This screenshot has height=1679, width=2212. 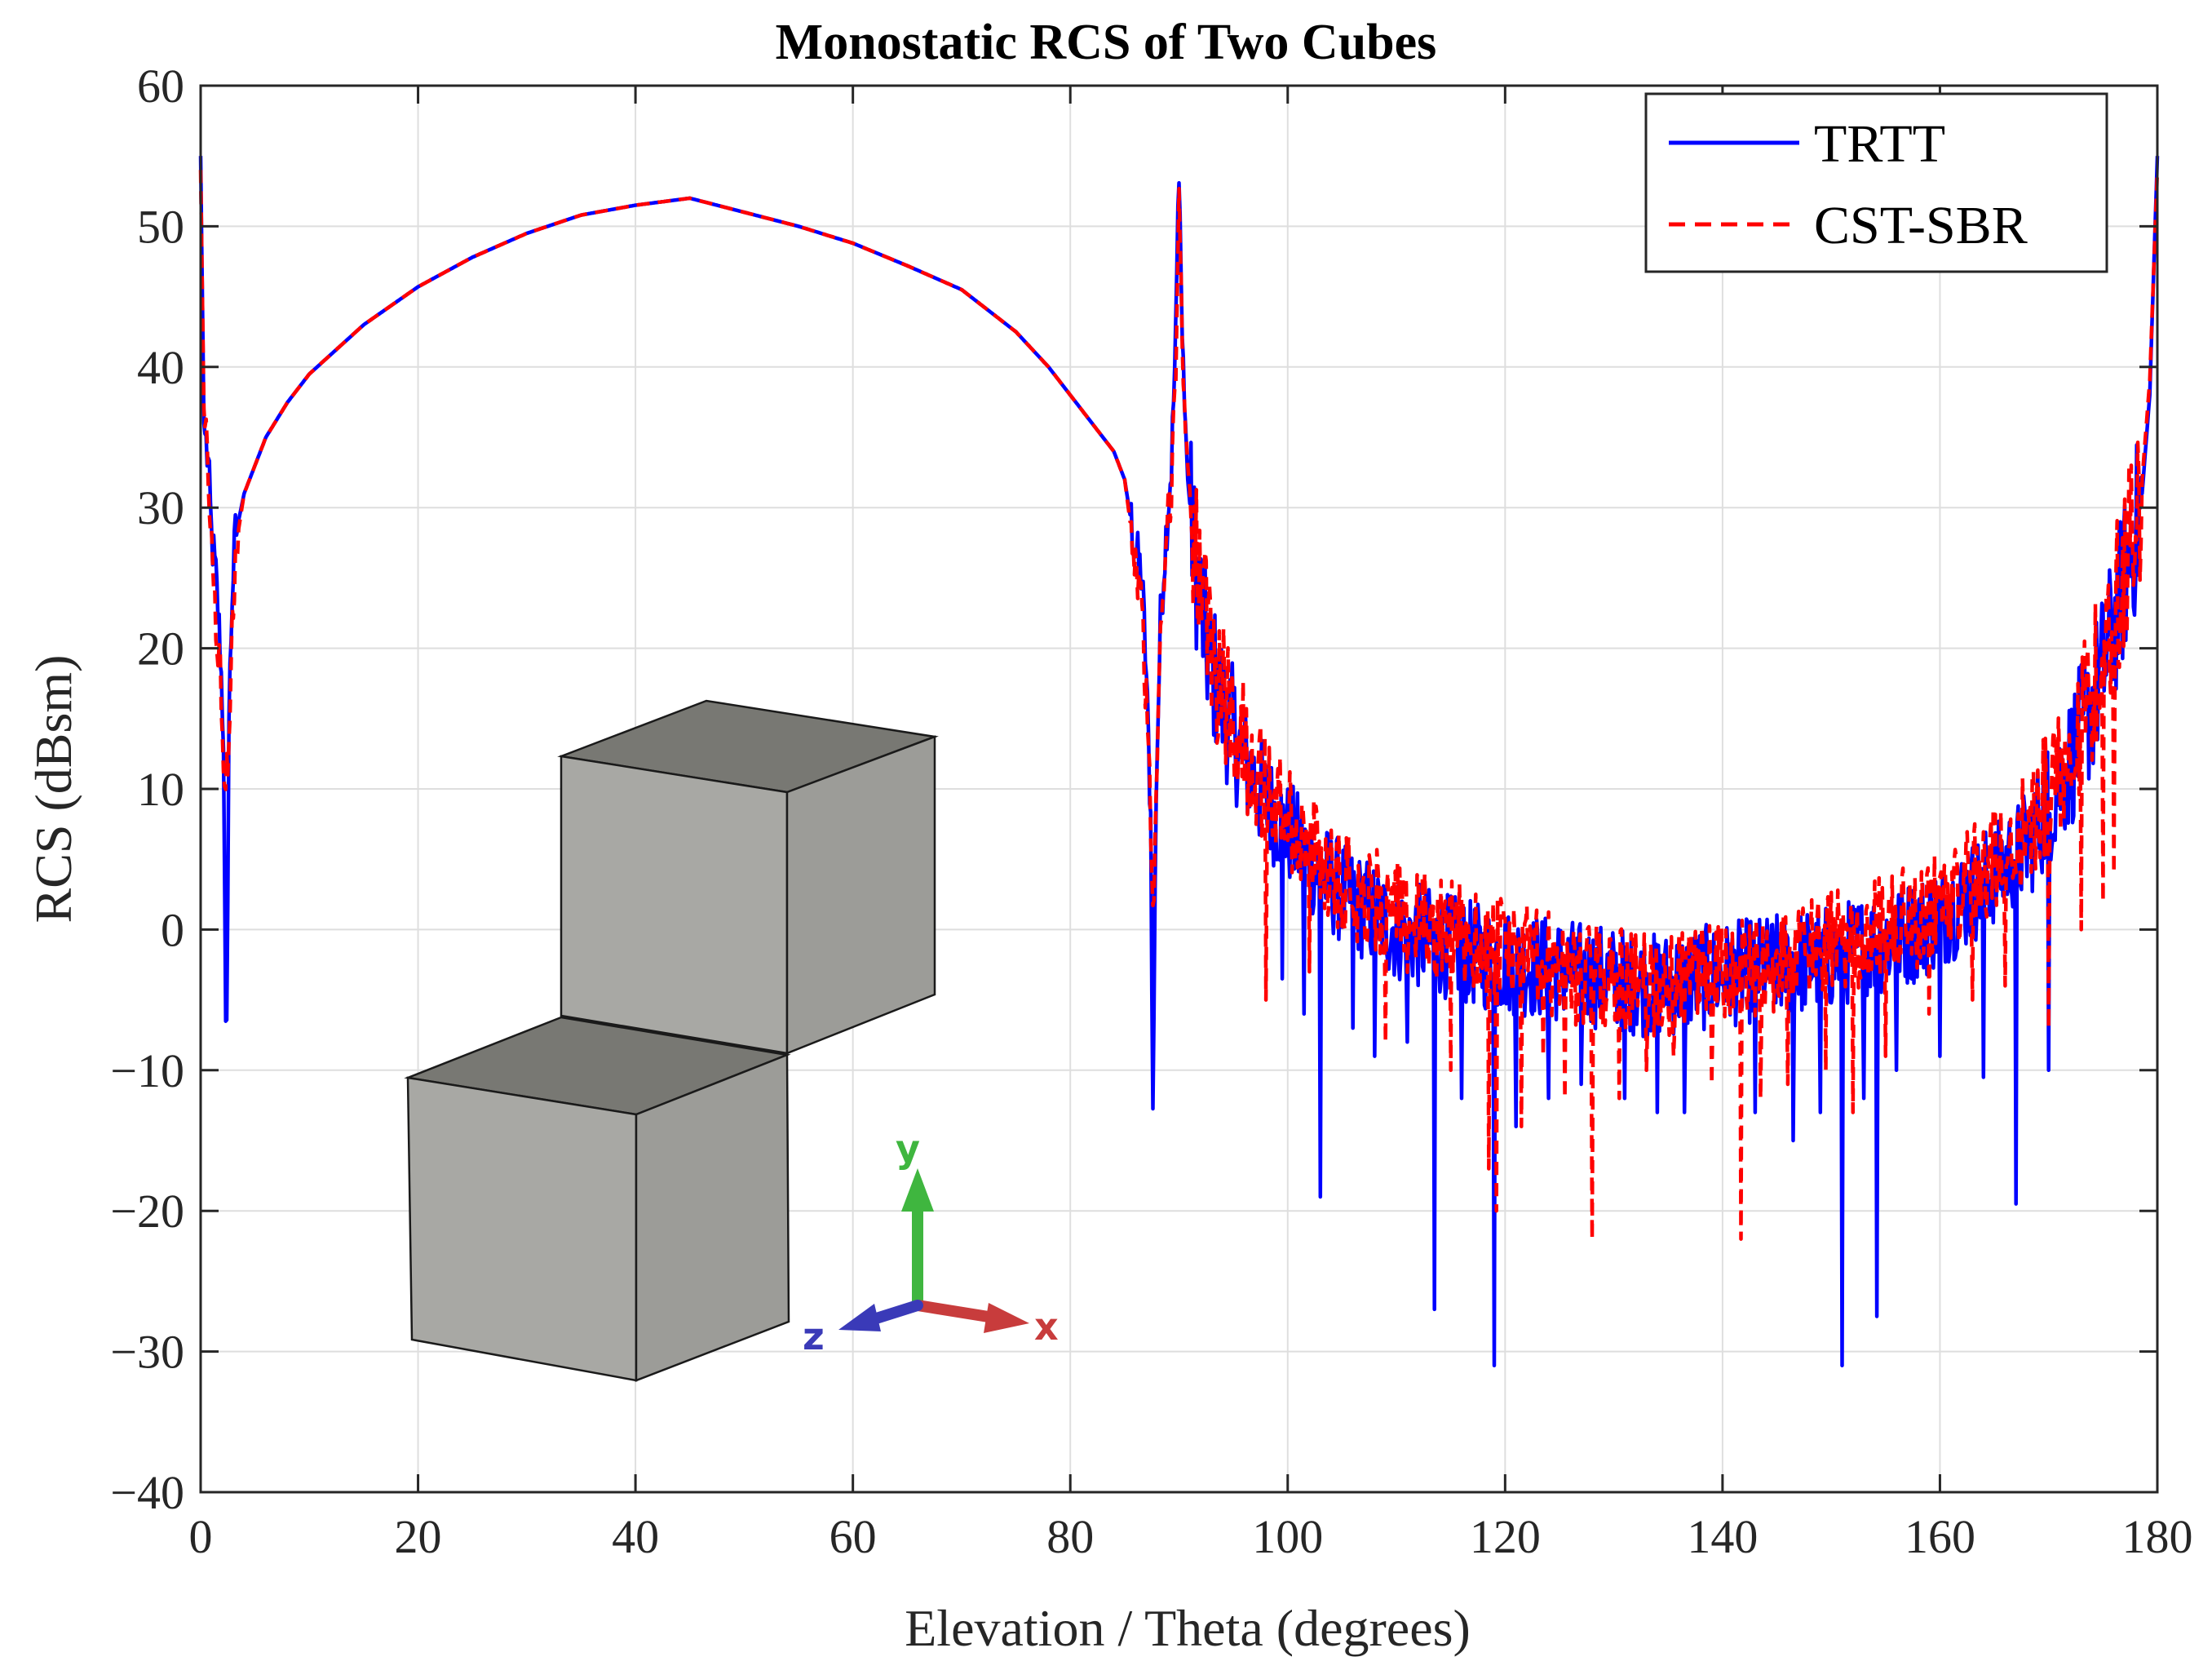 I want to click on inset-x-axis-label: x, so click(x=1047, y=1327).